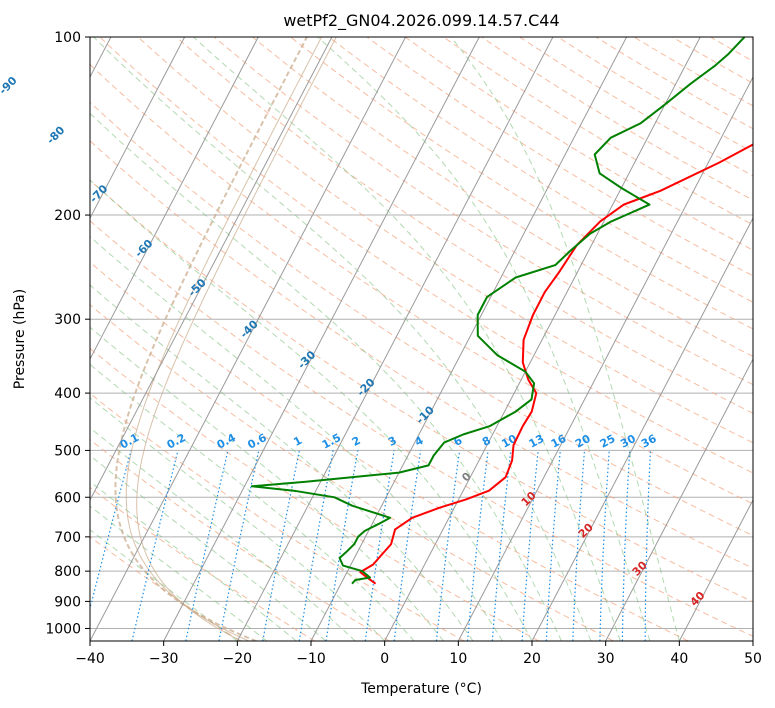 This screenshot has height=708, width=775. Describe the element at coordinates (421, 21) in the screenshot. I see `chart-title: wetPf2_GN04.2026.099.14.57.C44` at that location.